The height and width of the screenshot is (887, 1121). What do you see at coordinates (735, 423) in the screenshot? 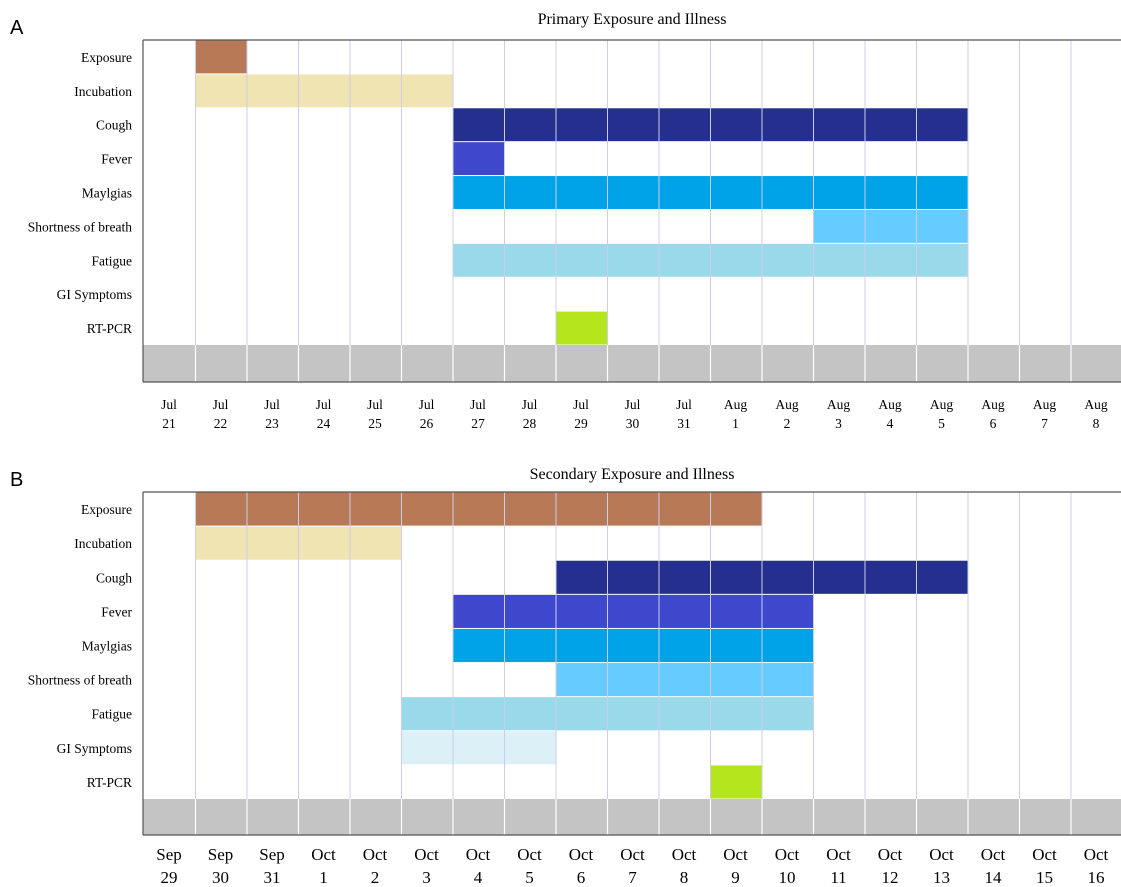
I see `tick-day: 1` at bounding box center [735, 423].